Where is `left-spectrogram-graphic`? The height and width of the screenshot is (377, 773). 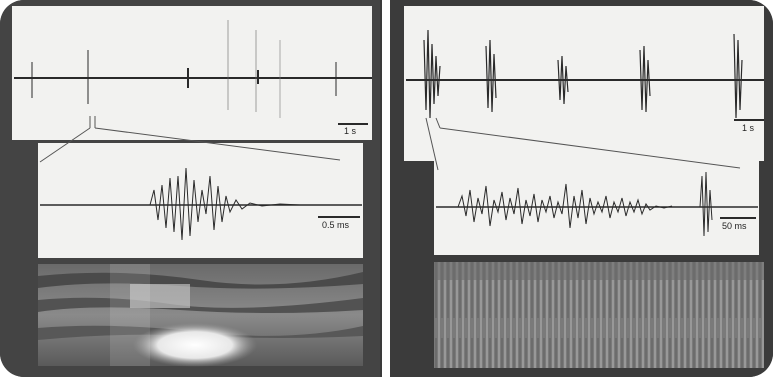
left-spectrogram-graphic is located at coordinates (200, 315).